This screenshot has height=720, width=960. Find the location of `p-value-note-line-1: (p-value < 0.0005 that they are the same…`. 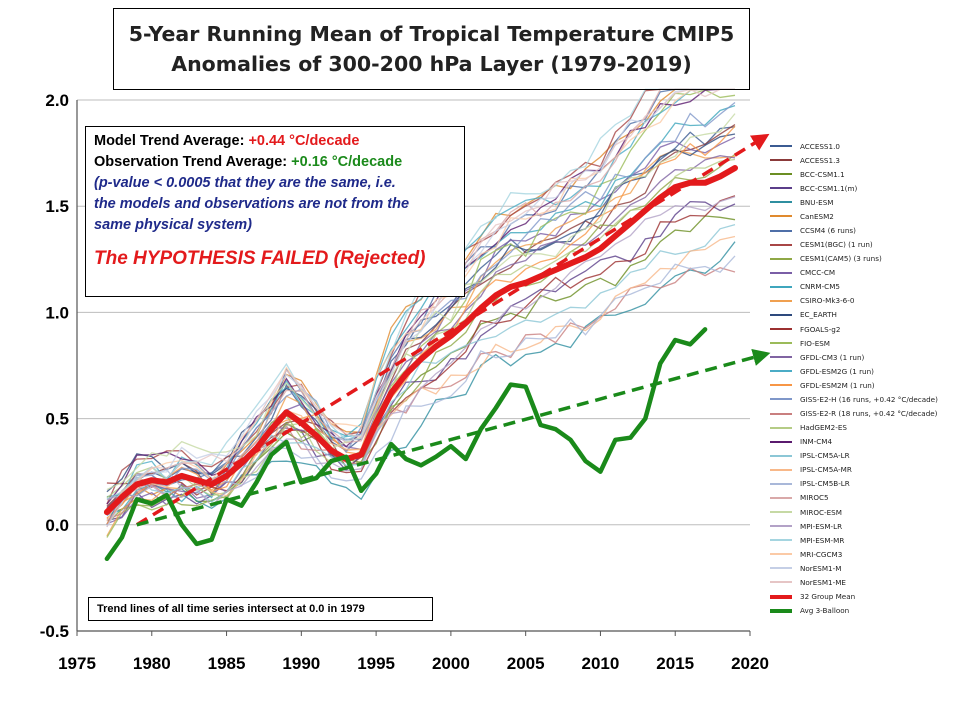

p-value-note-line-1: (p-value < 0.0005 that they are the same… is located at coordinates (245, 183).